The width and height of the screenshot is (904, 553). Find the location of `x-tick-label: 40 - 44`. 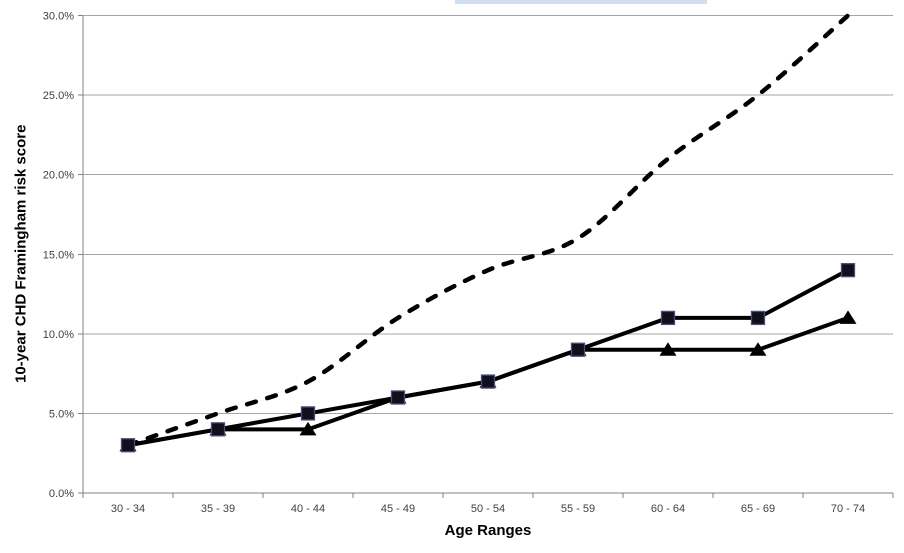

x-tick-label: 40 - 44 is located at coordinates (308, 509).